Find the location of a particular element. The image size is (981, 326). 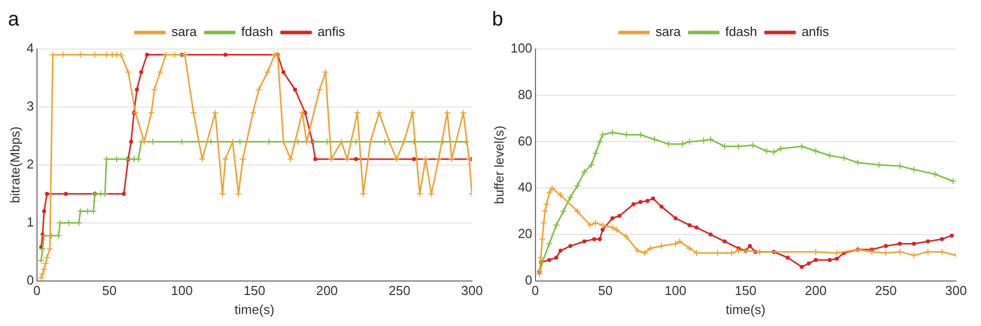

y-tick-label: 4 is located at coordinates (30, 48).